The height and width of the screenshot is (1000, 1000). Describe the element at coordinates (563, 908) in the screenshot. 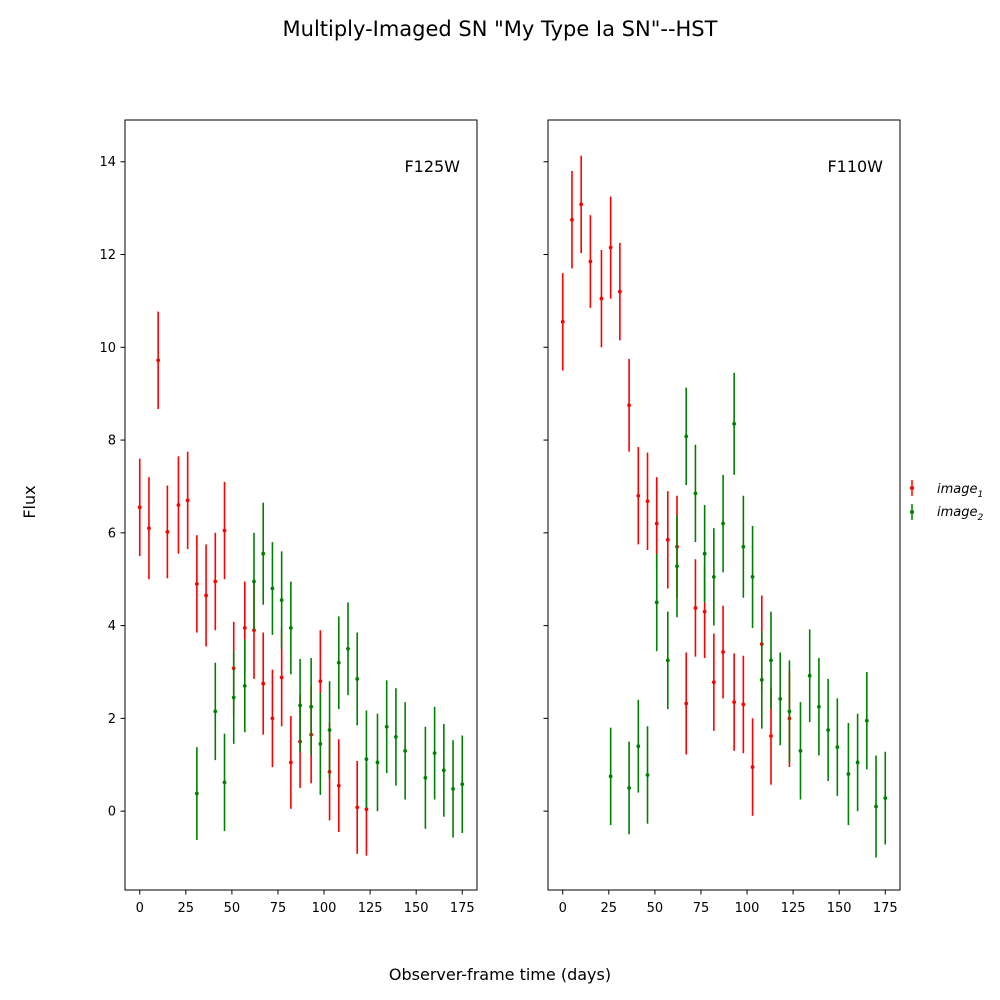

I see `x-tick-label: 0` at that location.